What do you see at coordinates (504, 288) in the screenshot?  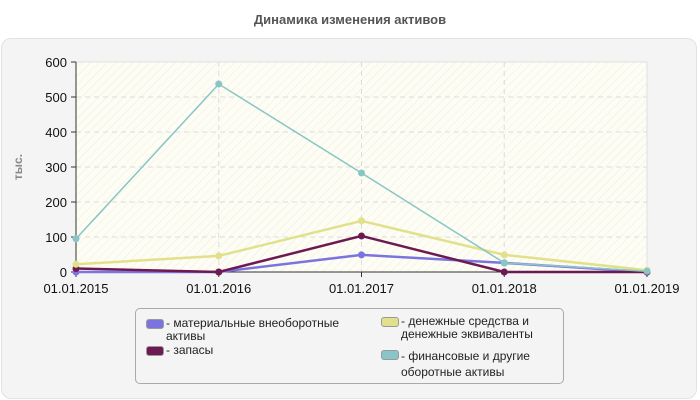 I see `x-tick-label: 01.01.2018` at bounding box center [504, 288].